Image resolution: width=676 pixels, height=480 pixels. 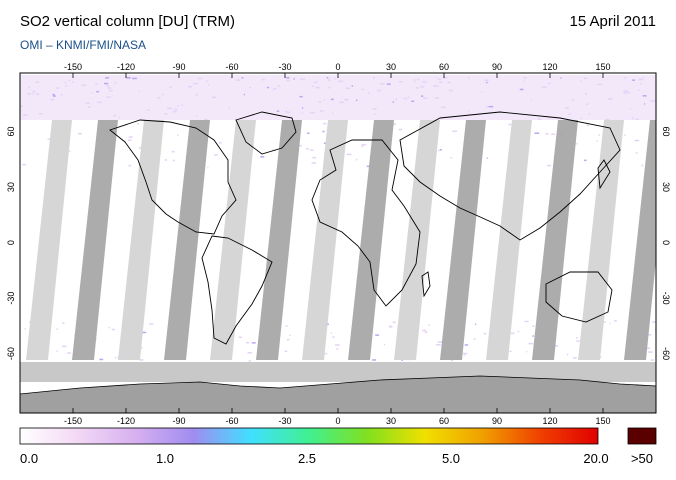 What do you see at coordinates (666, 187) in the screenshot?
I see `lat-label: 30` at bounding box center [666, 187].